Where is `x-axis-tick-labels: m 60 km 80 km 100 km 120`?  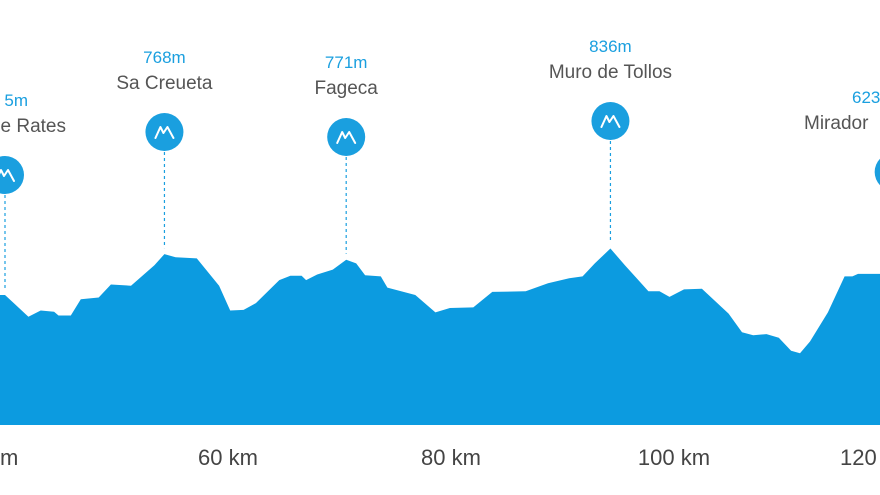
x-axis-tick-labels: m 60 km 80 km 100 km 120 is located at coordinates (438, 457).